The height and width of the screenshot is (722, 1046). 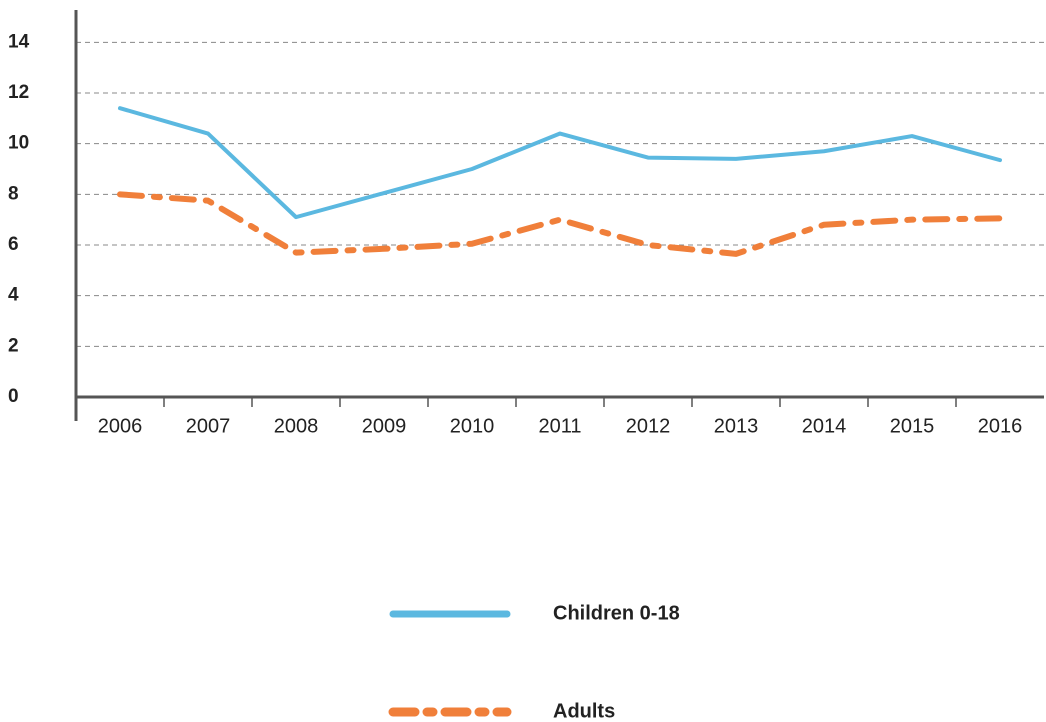 I want to click on x-tick-label: 2011, so click(x=559, y=426).